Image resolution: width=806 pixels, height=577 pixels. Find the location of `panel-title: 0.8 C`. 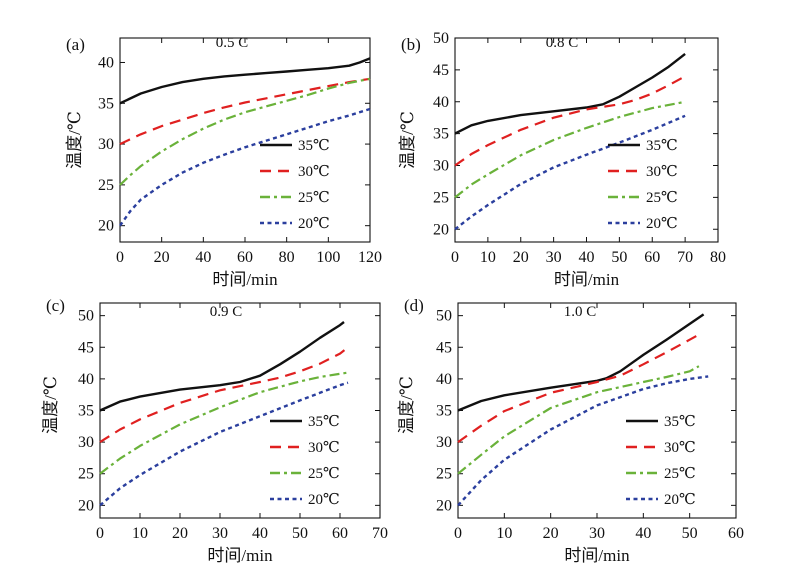

panel-title: 0.8 C is located at coordinates (562, 43).